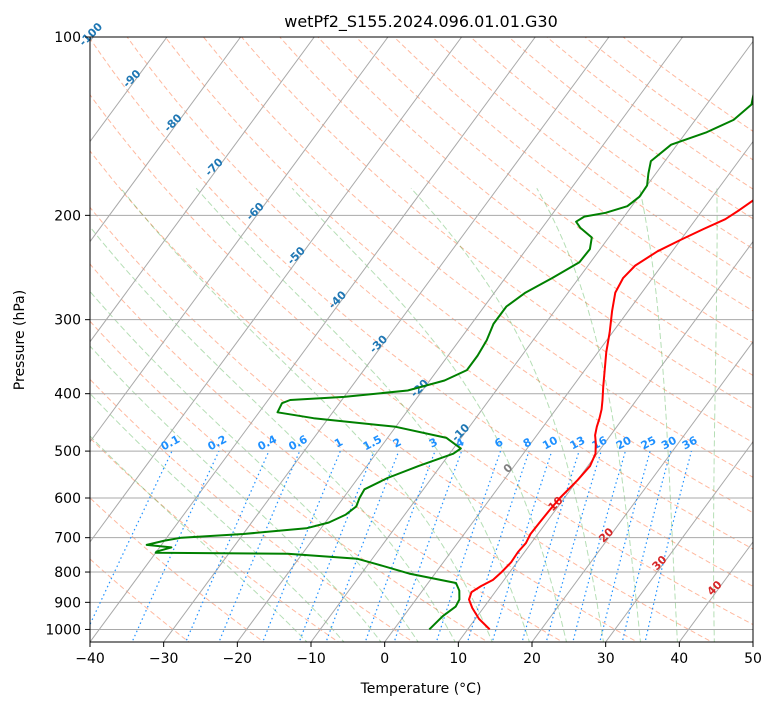 This screenshot has height=708, width=775. I want to click on x-tick-label: −10, so click(311, 659).